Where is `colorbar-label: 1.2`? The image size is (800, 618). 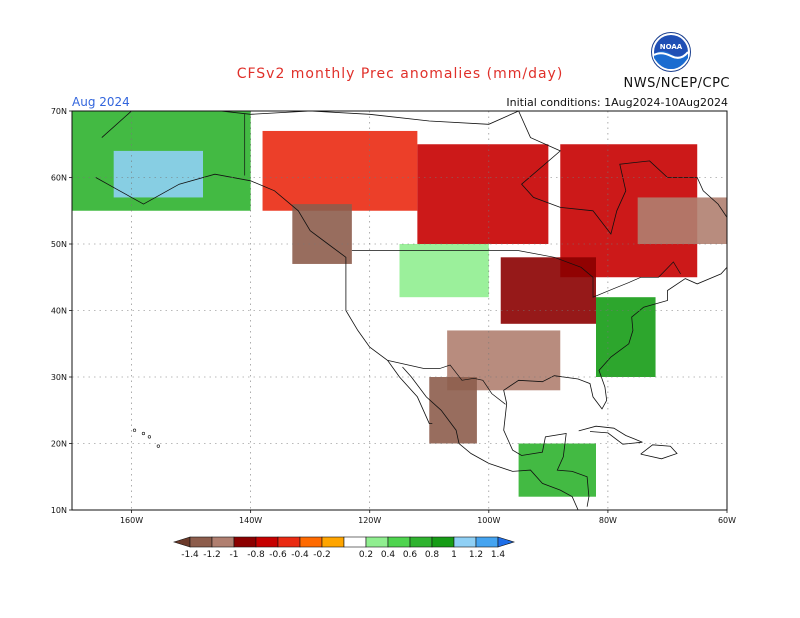 colorbar-label: 1.2 is located at coordinates (476, 555).